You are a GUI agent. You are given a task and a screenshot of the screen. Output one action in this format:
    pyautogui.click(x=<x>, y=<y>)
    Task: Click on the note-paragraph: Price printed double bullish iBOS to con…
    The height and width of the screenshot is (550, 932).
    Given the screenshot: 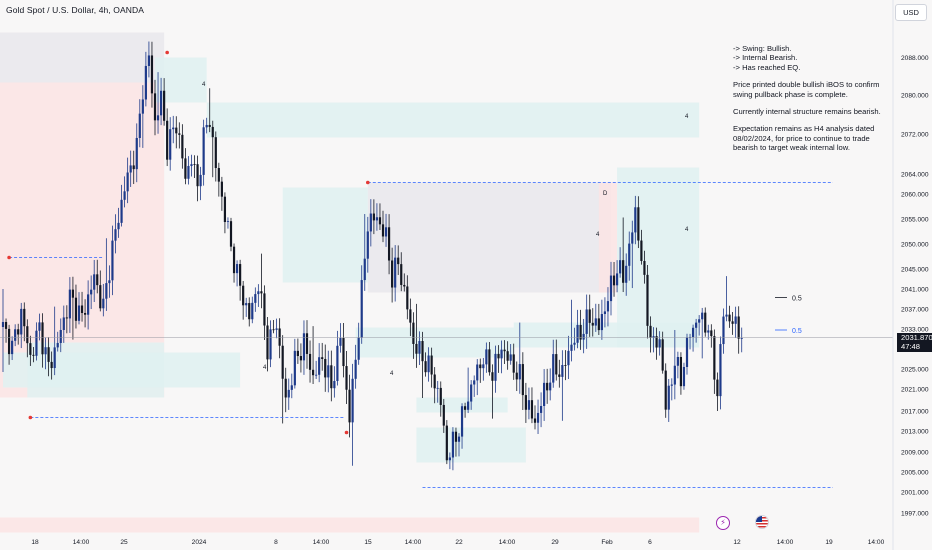 What is the action you would take?
    pyautogui.click(x=806, y=89)
    